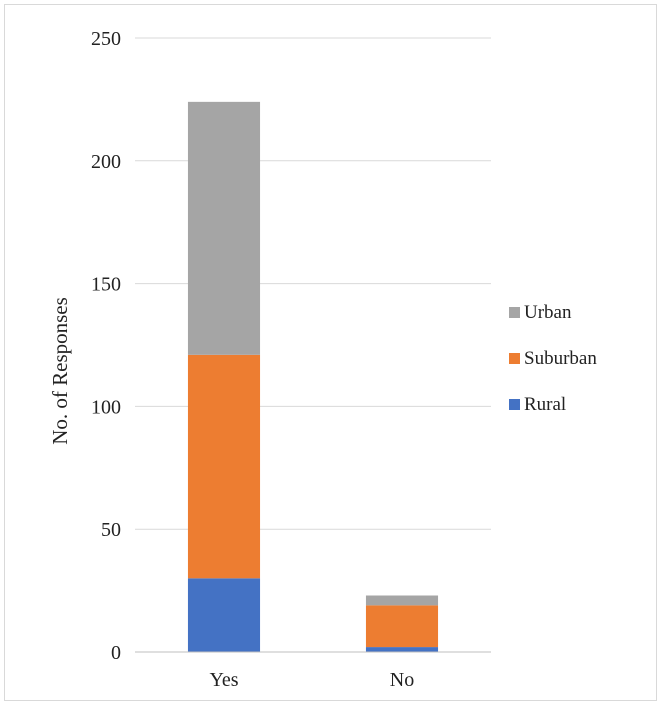  What do you see at coordinates (106, 39) in the screenshot?
I see `y-tick-label: 250` at bounding box center [106, 39].